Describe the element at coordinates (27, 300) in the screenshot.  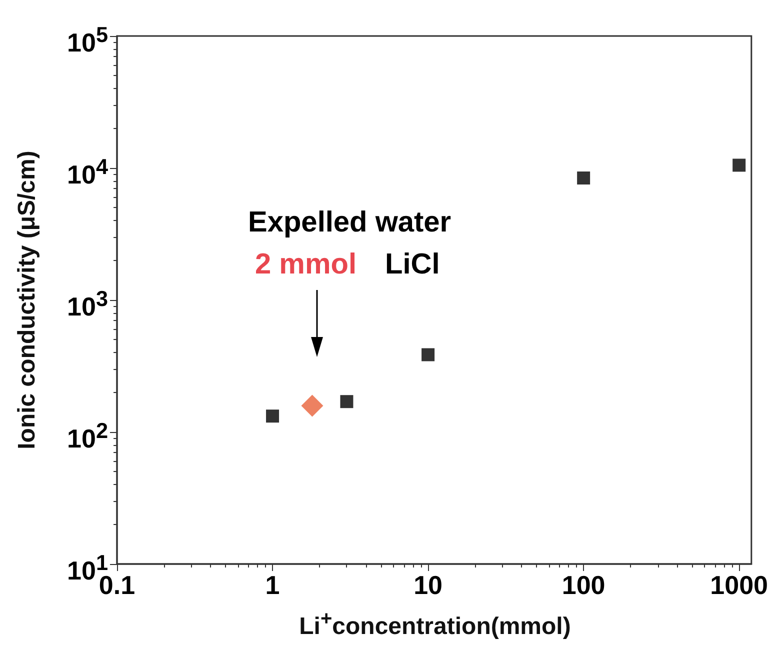
I see `y-axis-title: Ionic conductivity (μS/cm)` at that location.